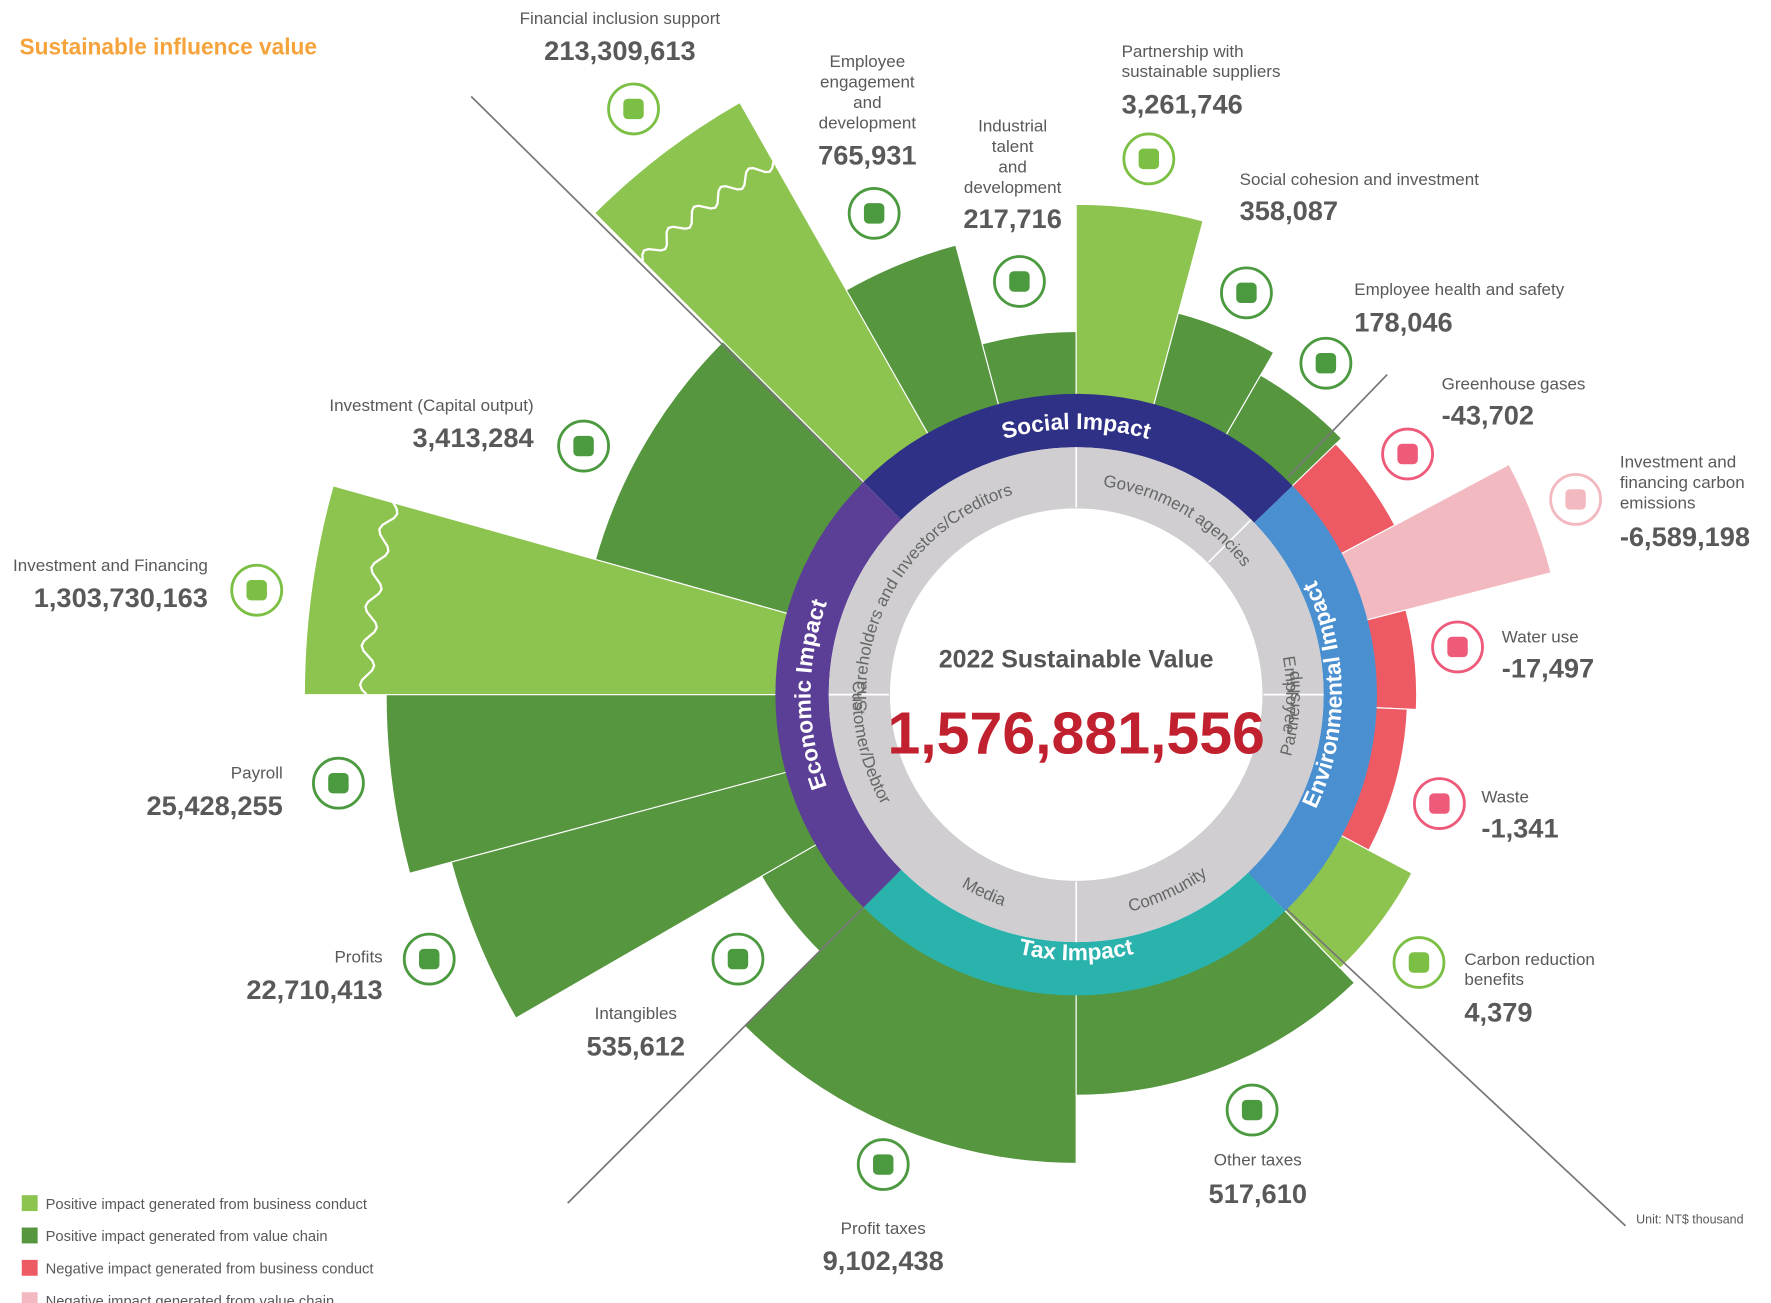  I want to click on center-value: 1,576,881,556, so click(1075, 734).